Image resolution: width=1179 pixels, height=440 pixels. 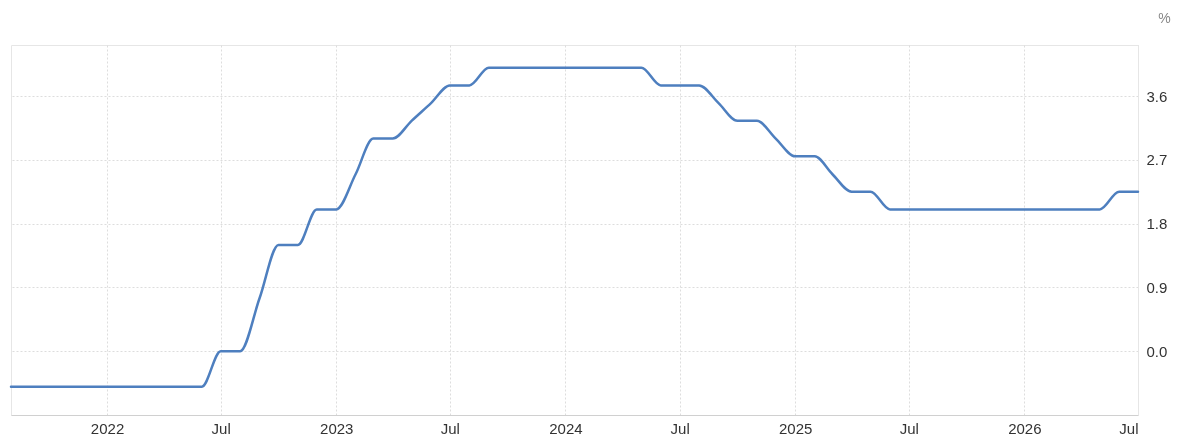 I want to click on y-tick-label: 0.9, so click(x=1157, y=287).